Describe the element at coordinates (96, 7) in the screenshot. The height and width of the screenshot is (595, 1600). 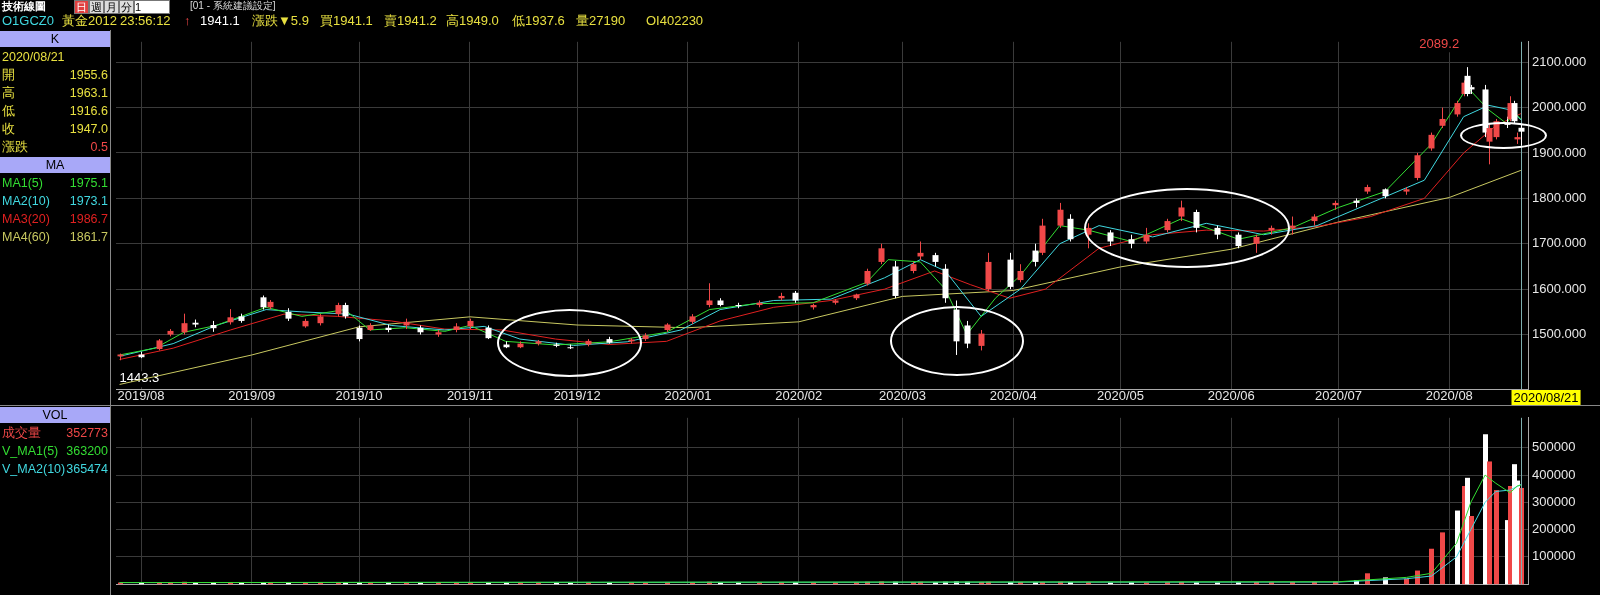
I see `text: 週` at that location.